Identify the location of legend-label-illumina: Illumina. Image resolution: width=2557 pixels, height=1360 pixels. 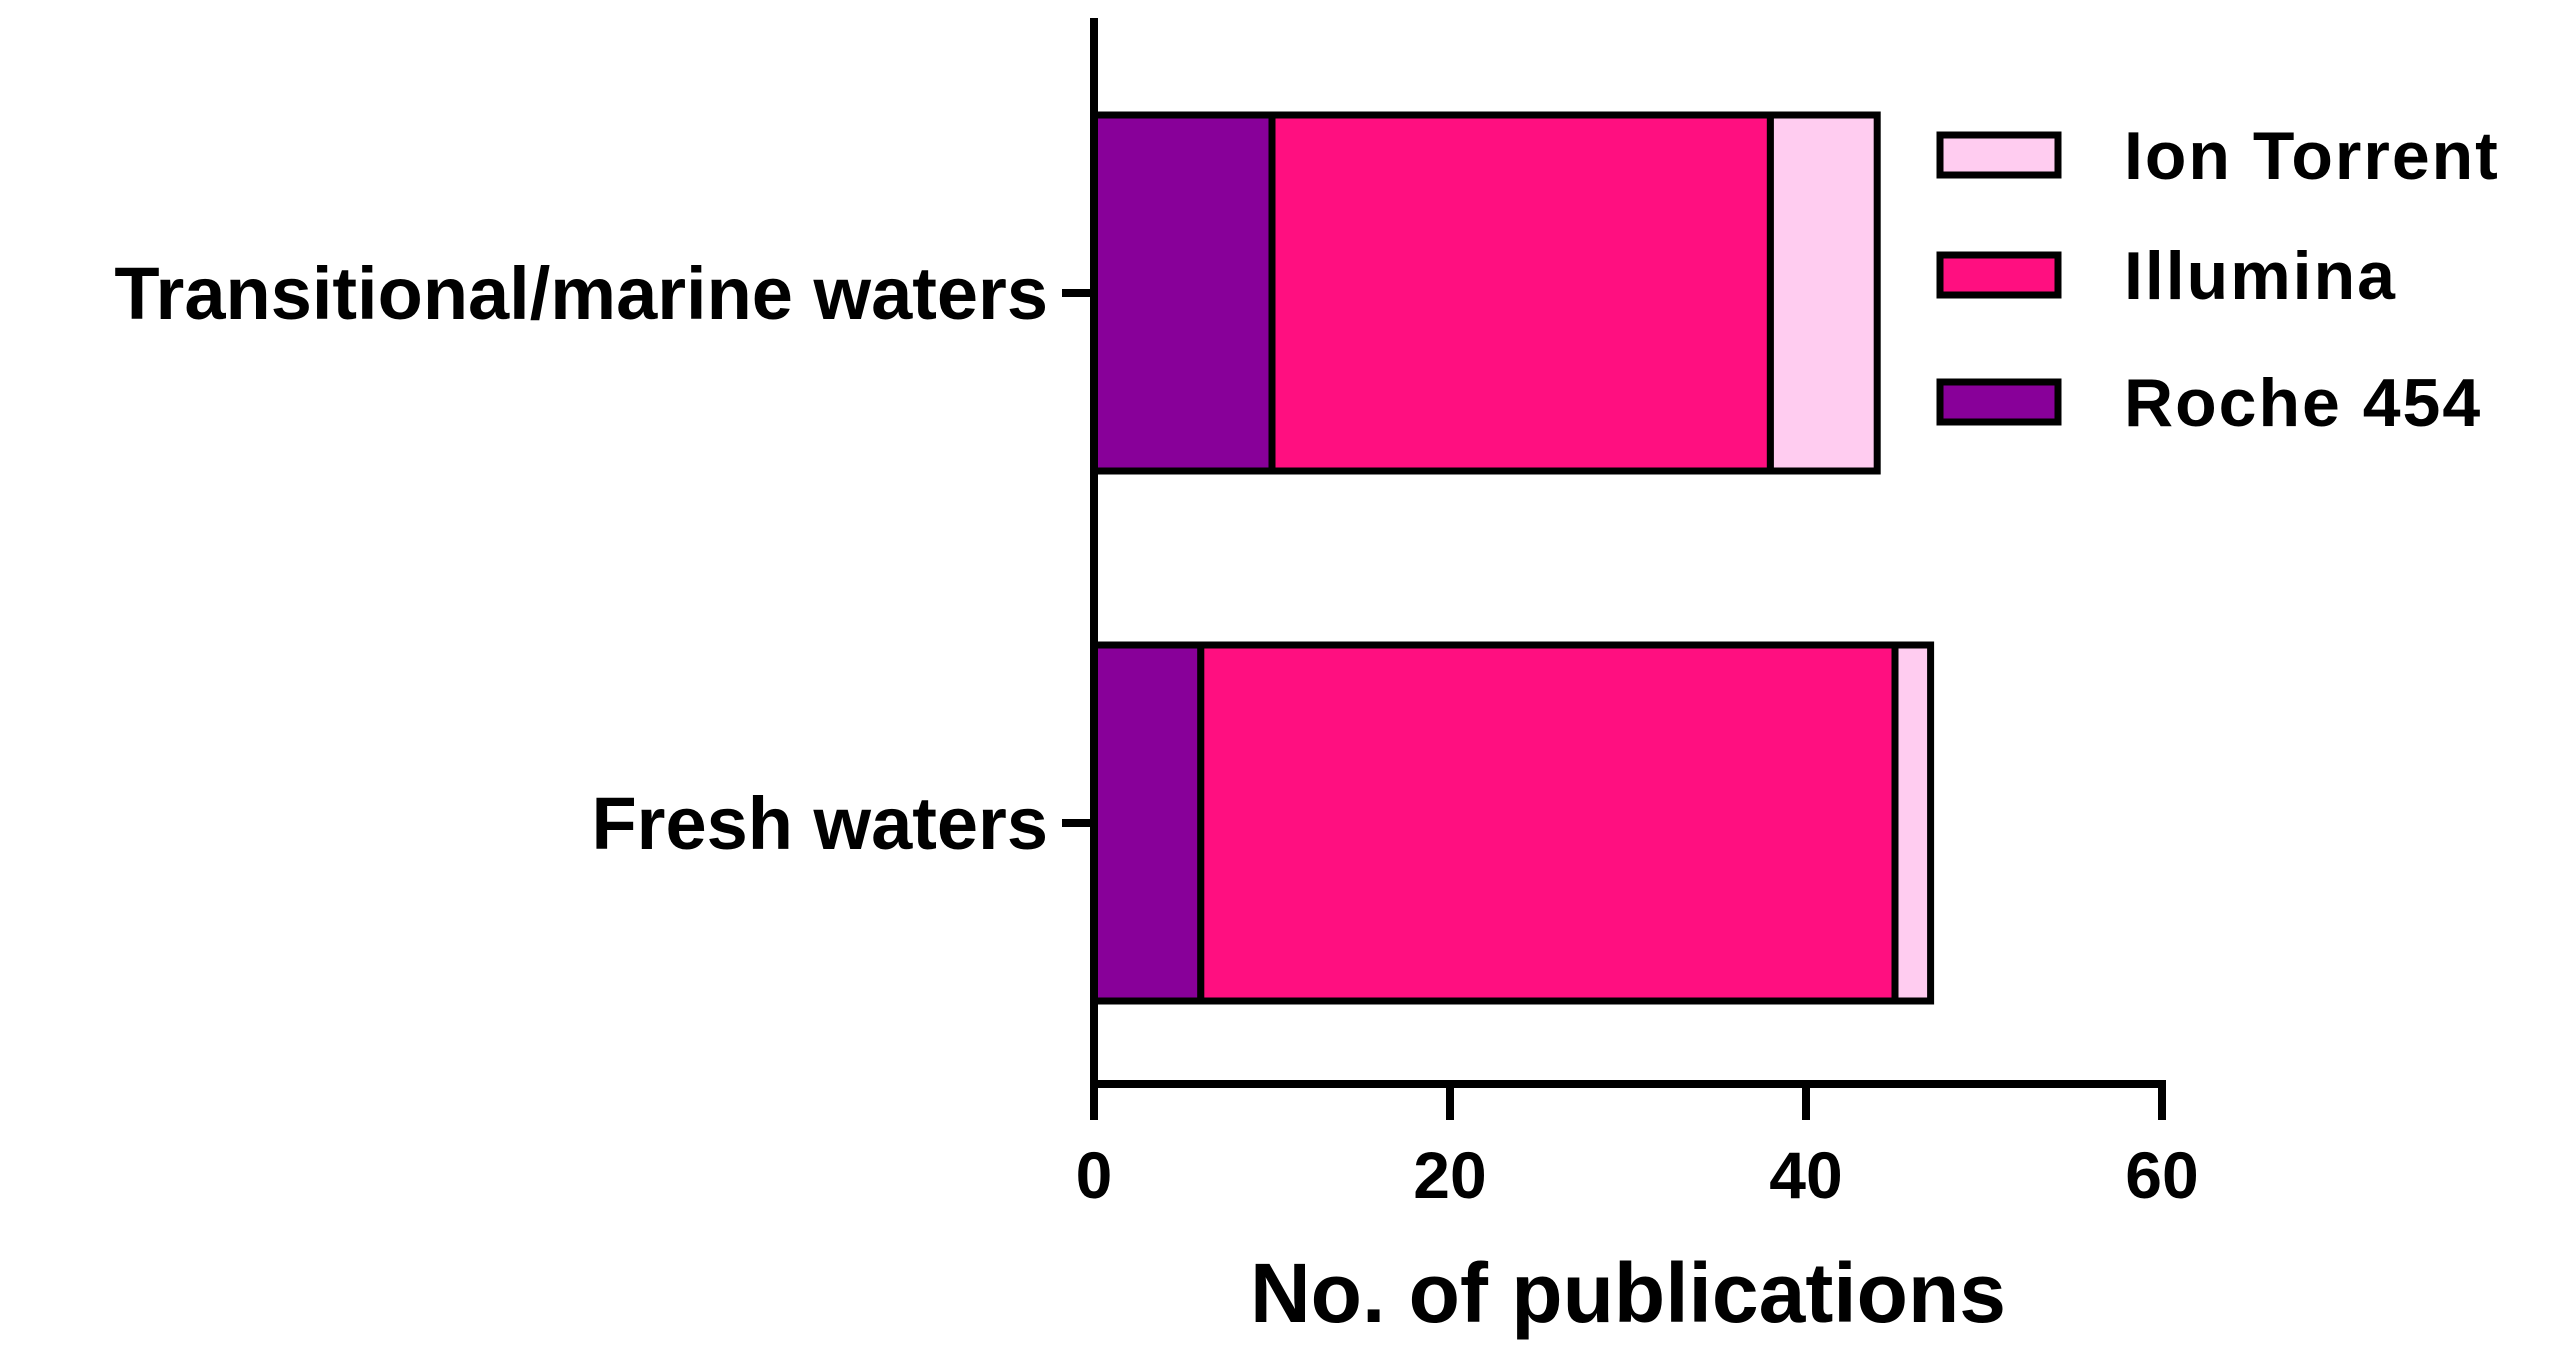
(2260, 276).